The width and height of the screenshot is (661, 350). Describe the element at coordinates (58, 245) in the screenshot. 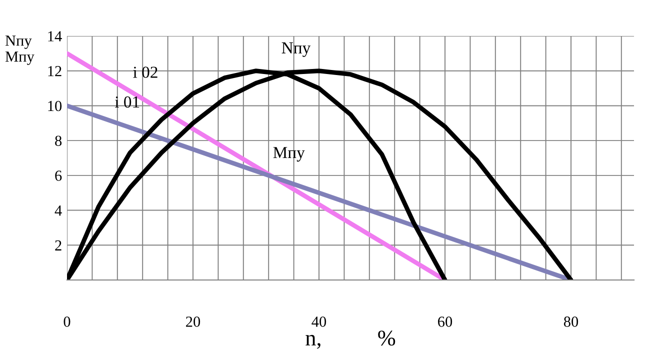

I see `y-tick-label: 2` at that location.